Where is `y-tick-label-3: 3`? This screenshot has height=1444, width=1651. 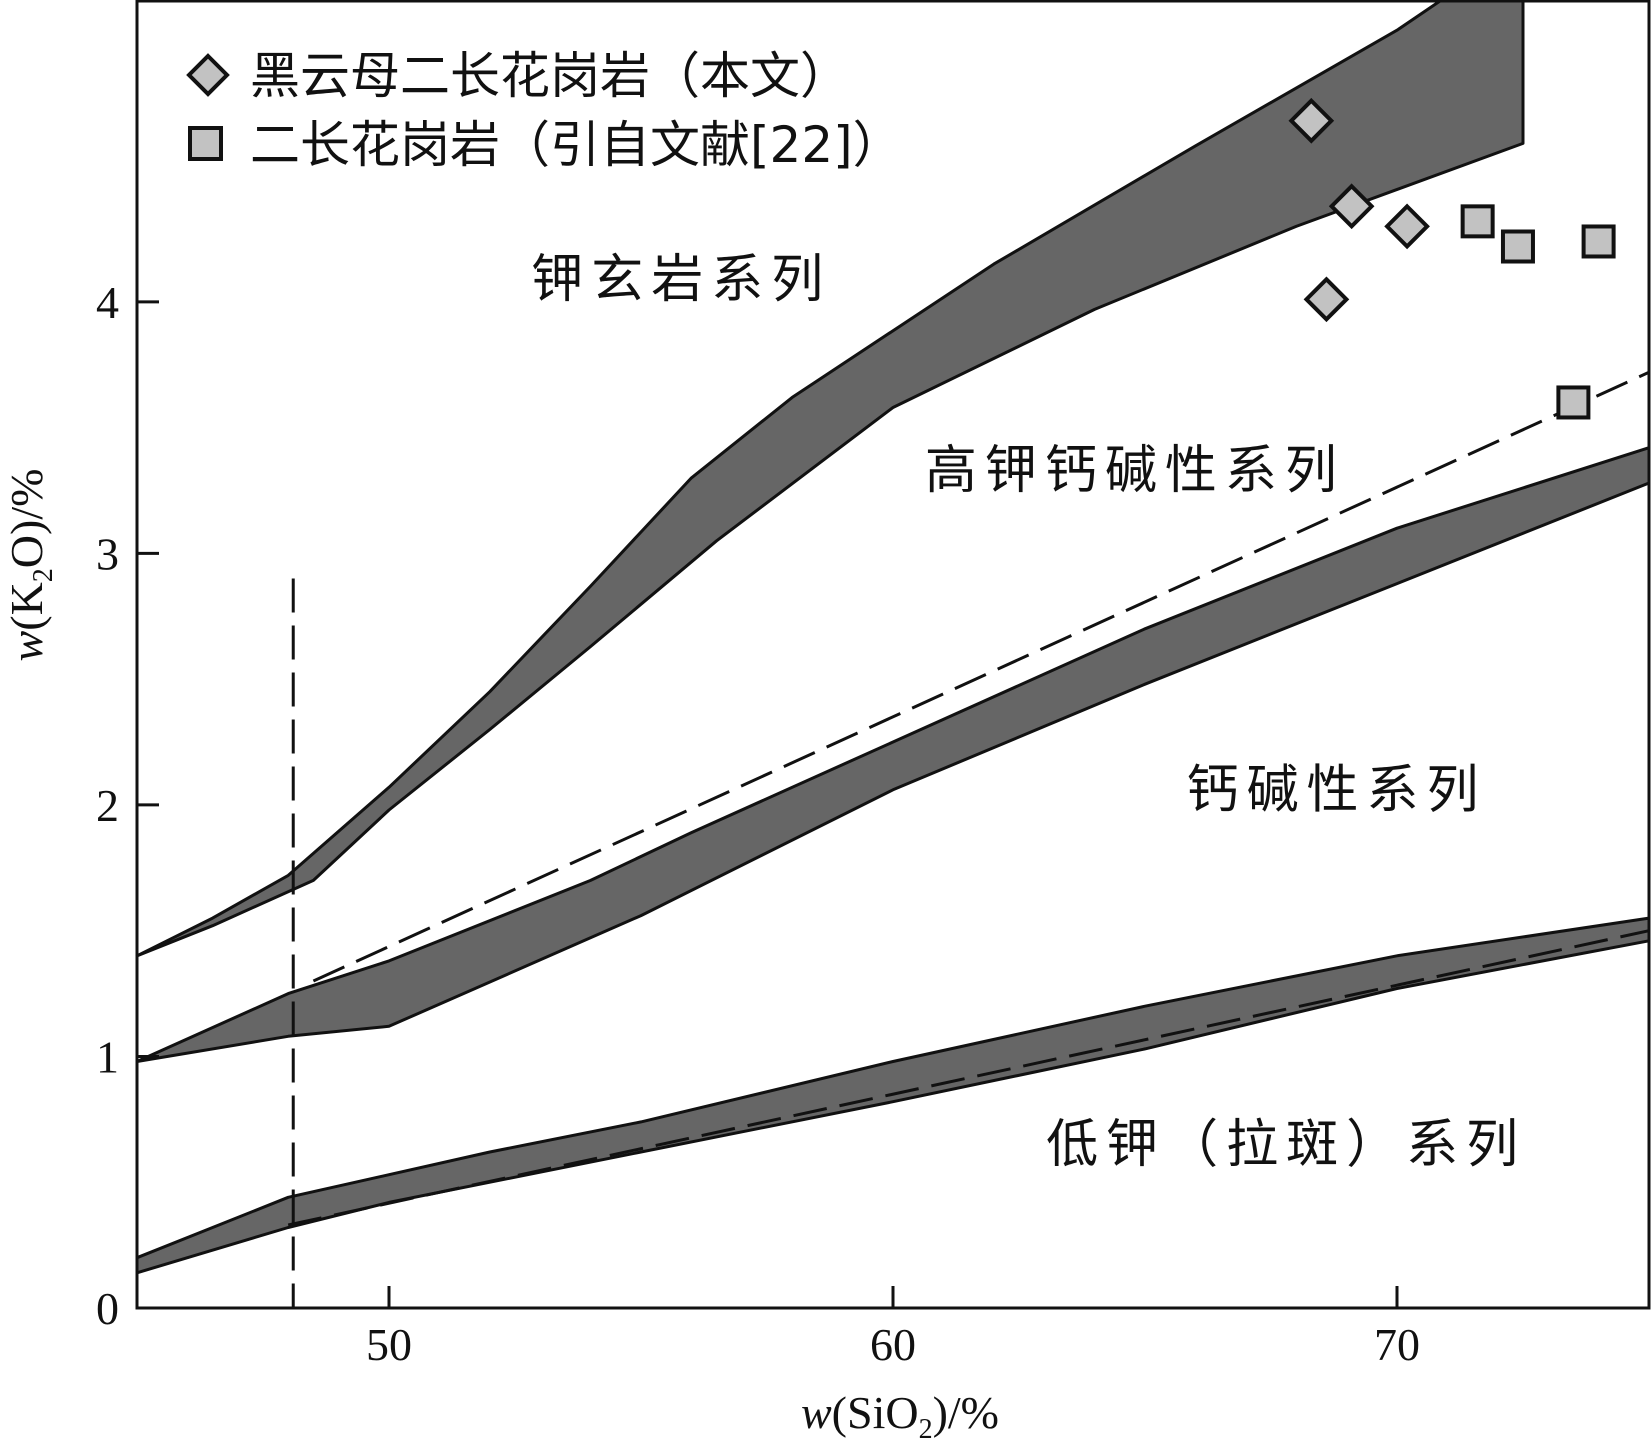 y-tick-label-3: 3 is located at coordinates (107, 553).